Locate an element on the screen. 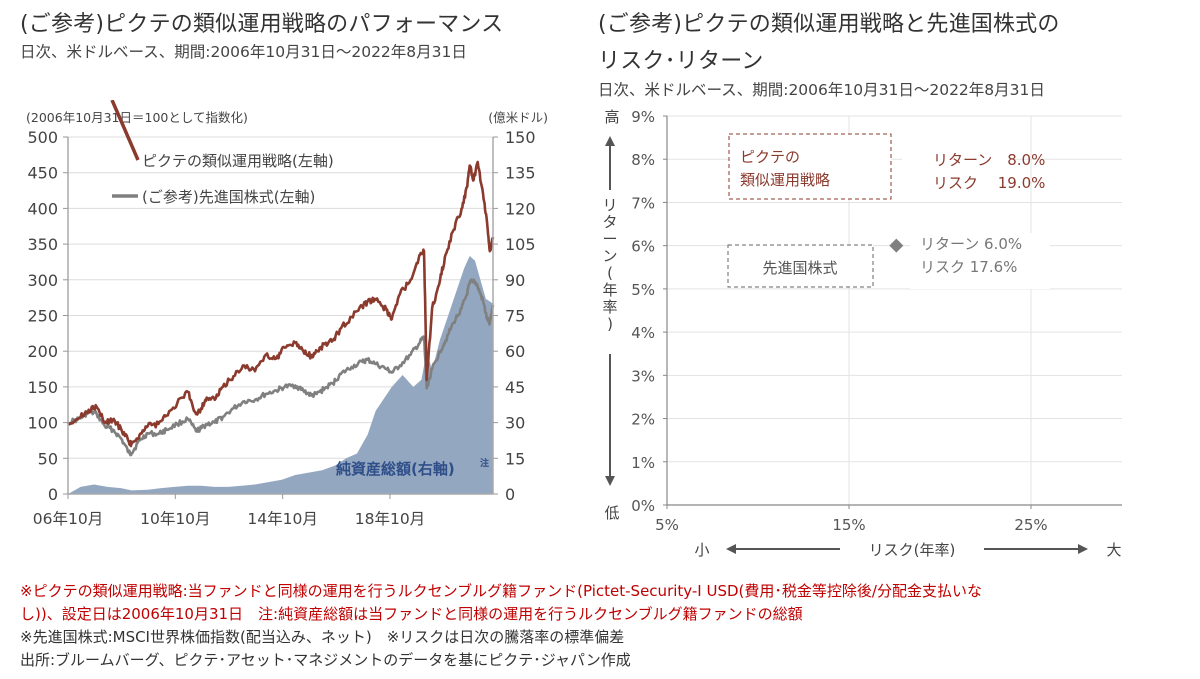 This screenshot has width=1200, height=679. y-axis-title-char: 率 is located at coordinates (609, 307).